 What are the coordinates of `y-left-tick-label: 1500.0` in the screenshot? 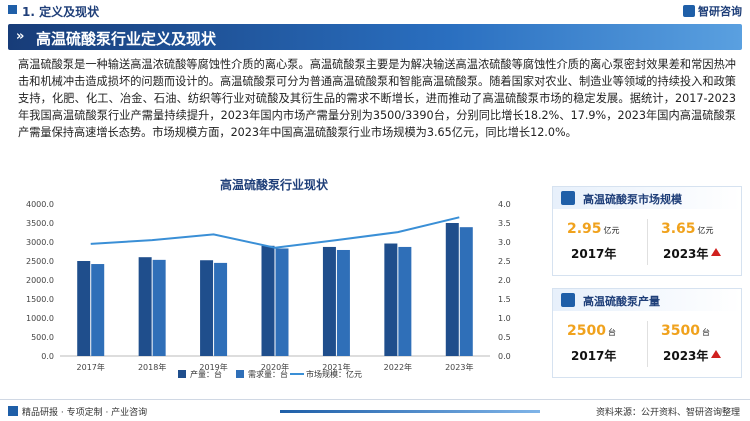 It's located at (40, 299).